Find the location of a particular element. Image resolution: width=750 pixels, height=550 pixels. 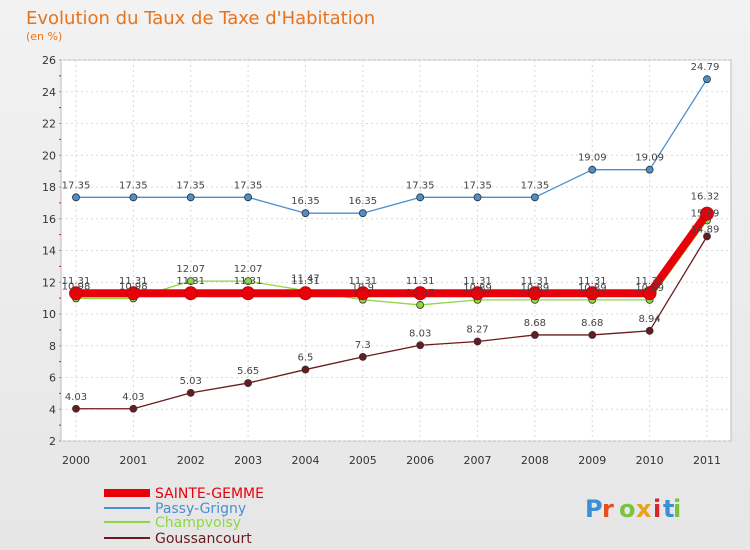

x-tick-label: 2007 is located at coordinates (478, 460).